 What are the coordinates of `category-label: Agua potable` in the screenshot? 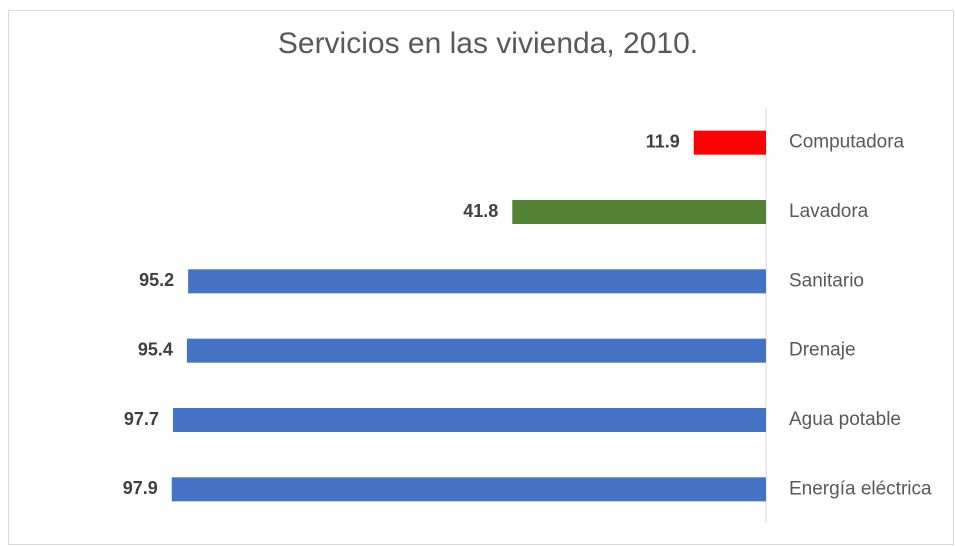 It's located at (845, 419).